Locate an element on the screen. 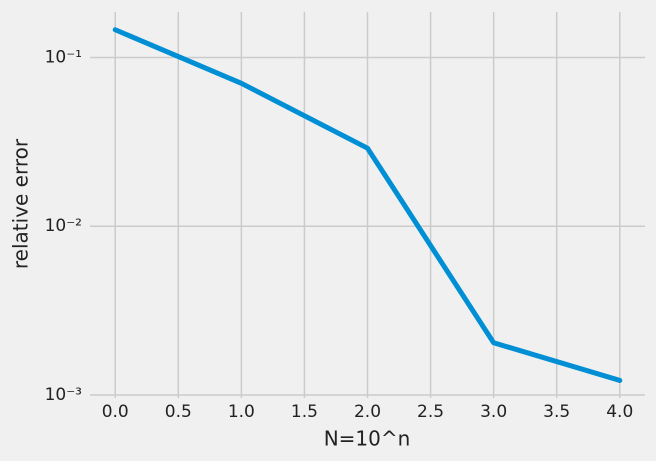  x-tick-label: 2.5 is located at coordinates (430, 412).